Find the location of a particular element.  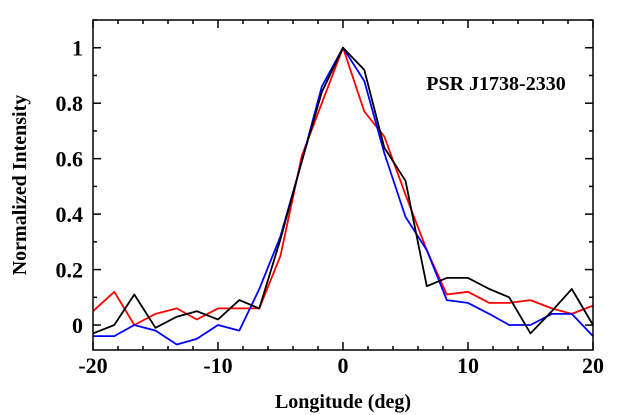

x-tick-label: -20 is located at coordinates (92, 365).